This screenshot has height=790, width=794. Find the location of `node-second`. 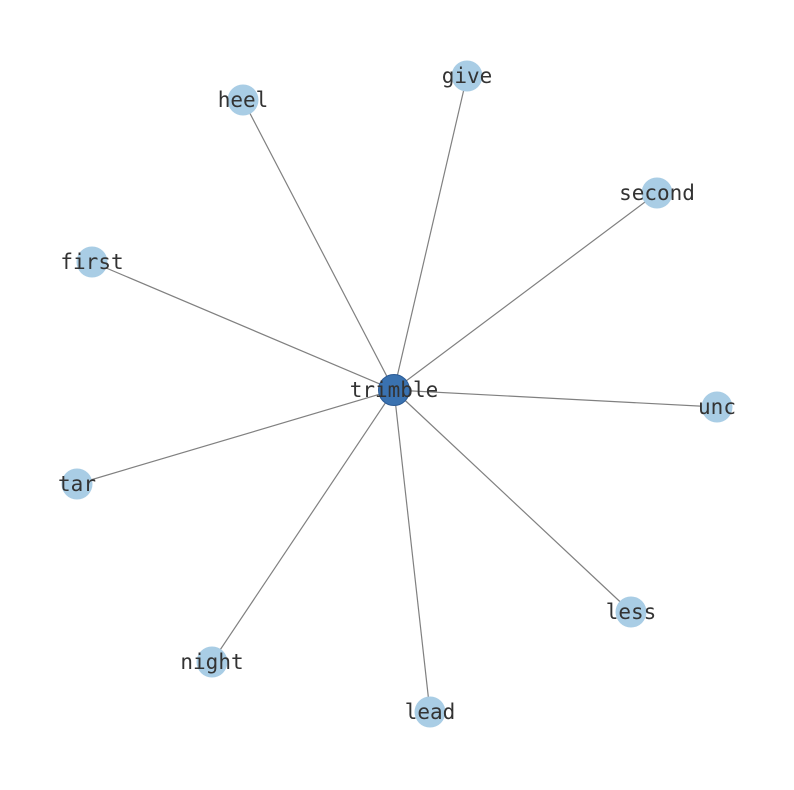

node-second is located at coordinates (657, 193).